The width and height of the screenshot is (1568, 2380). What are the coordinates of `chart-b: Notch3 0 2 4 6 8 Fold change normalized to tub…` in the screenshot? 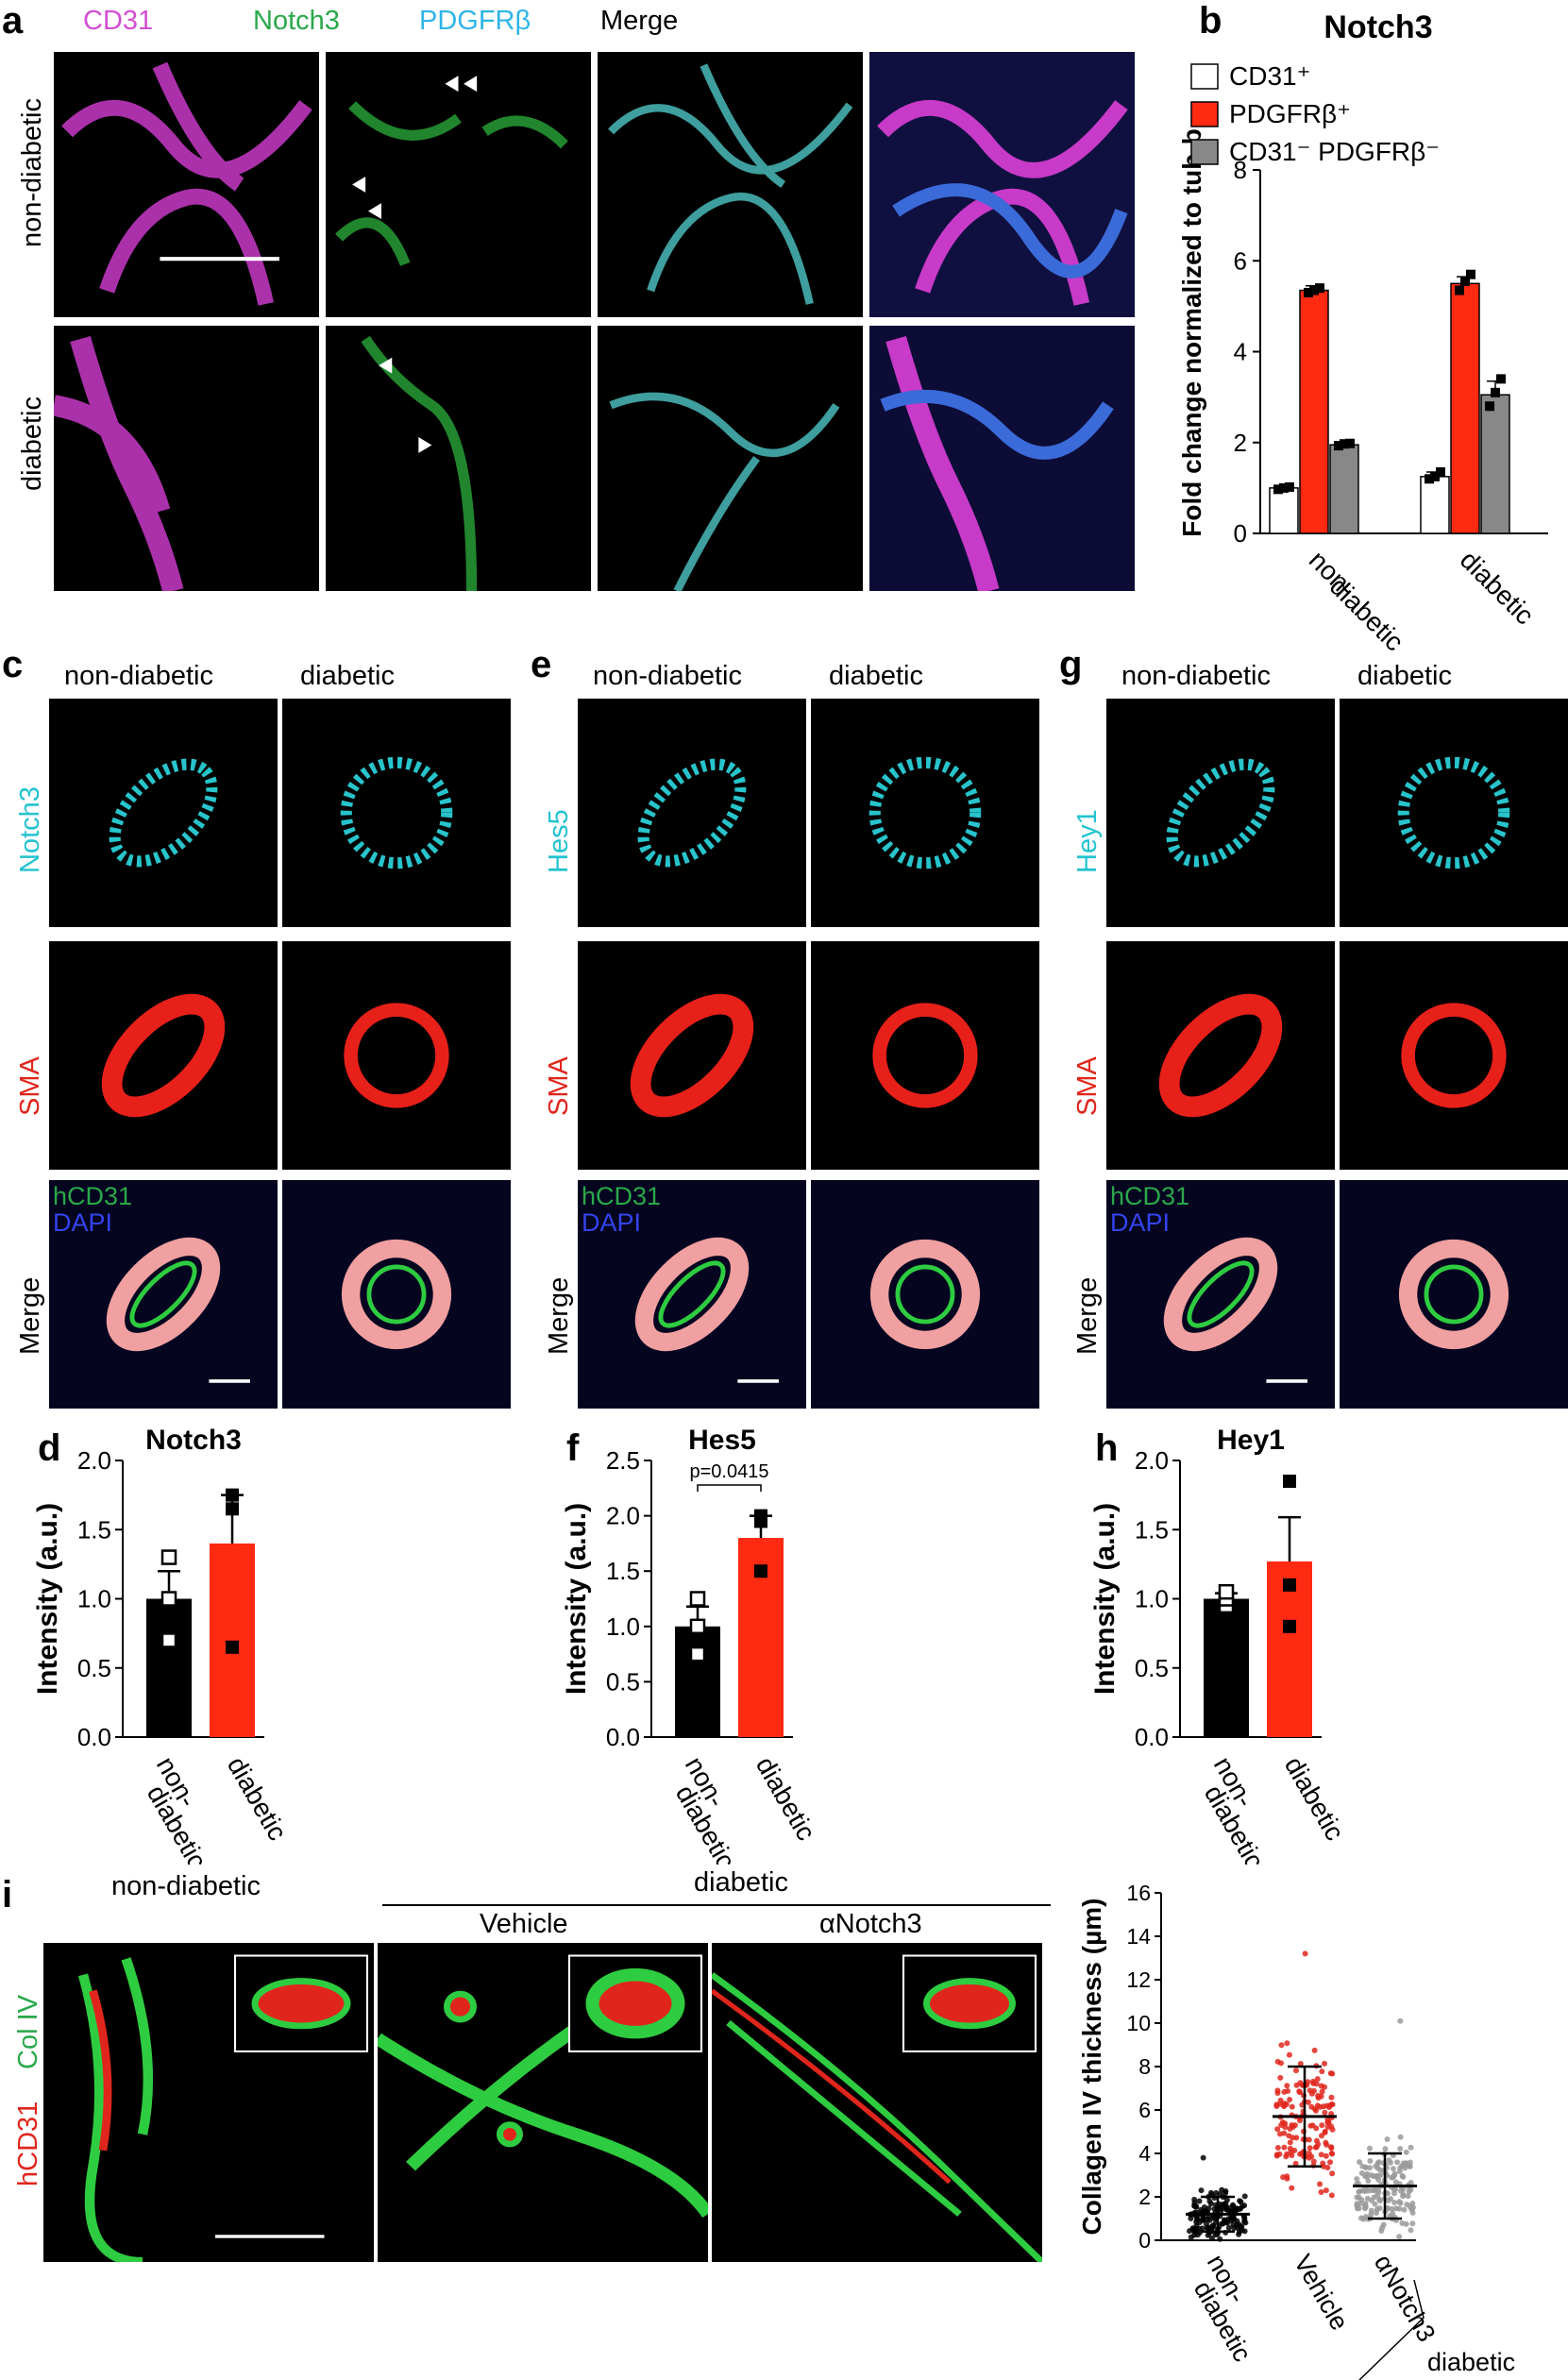 It's located at (1362, 332).